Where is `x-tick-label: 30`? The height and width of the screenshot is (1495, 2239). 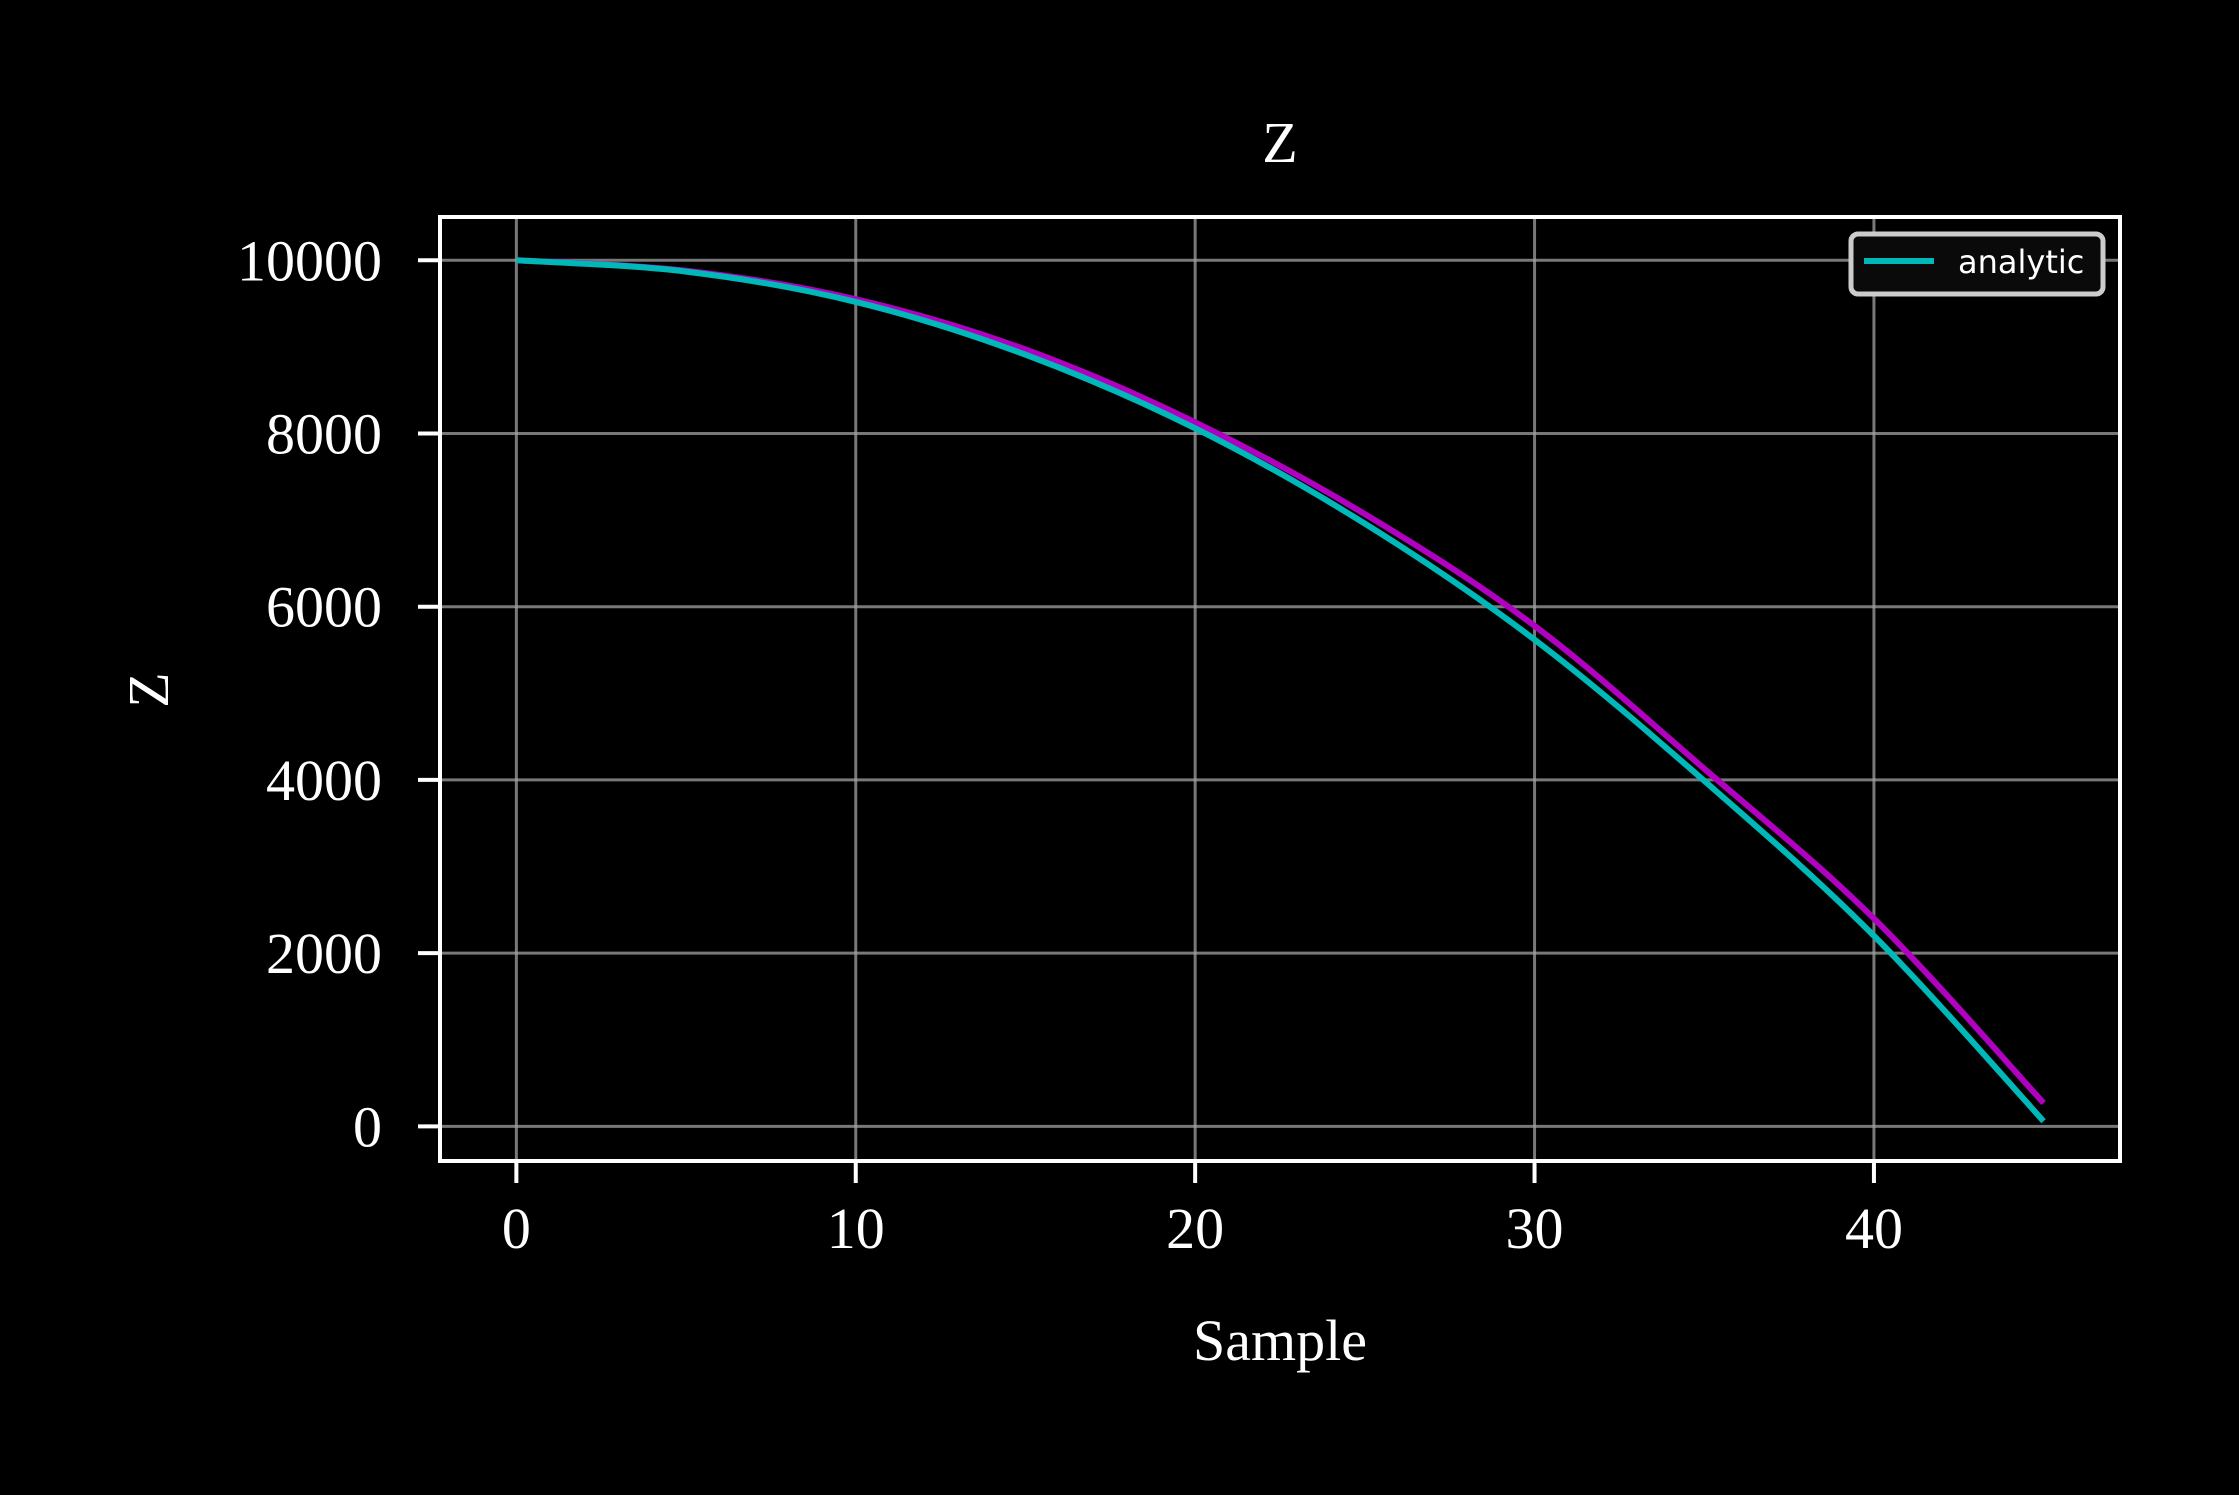
x-tick-label: 30 is located at coordinates (1535, 1228).